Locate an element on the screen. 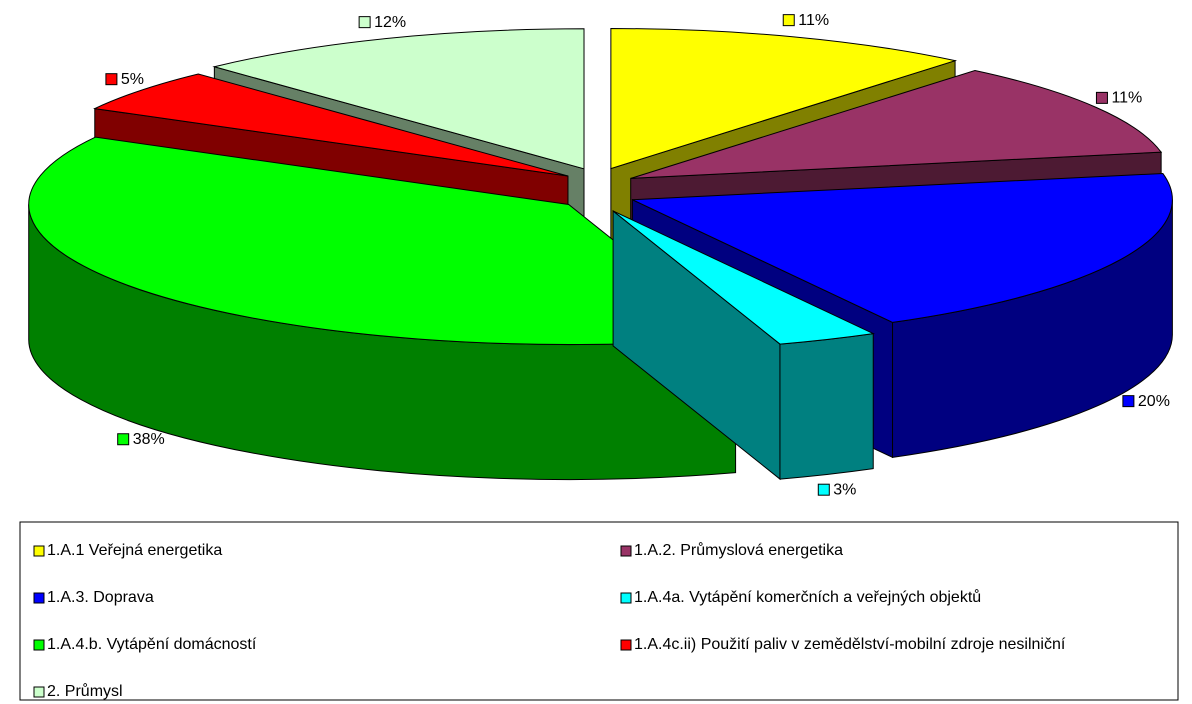  legend-label: 1.A.2. Průmyslová energetika is located at coordinates (738, 550).